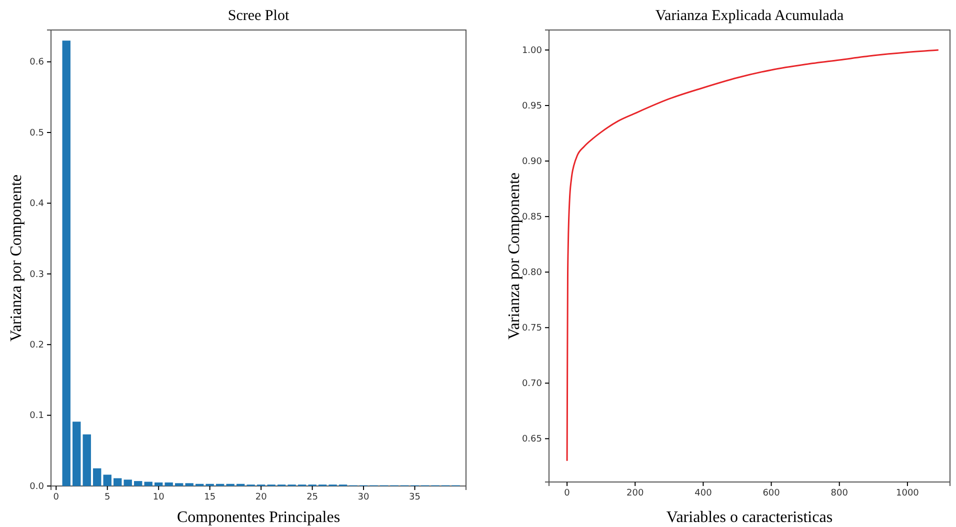 The width and height of the screenshot is (956, 527). I want to click on x-tick-label: 25, so click(312, 497).